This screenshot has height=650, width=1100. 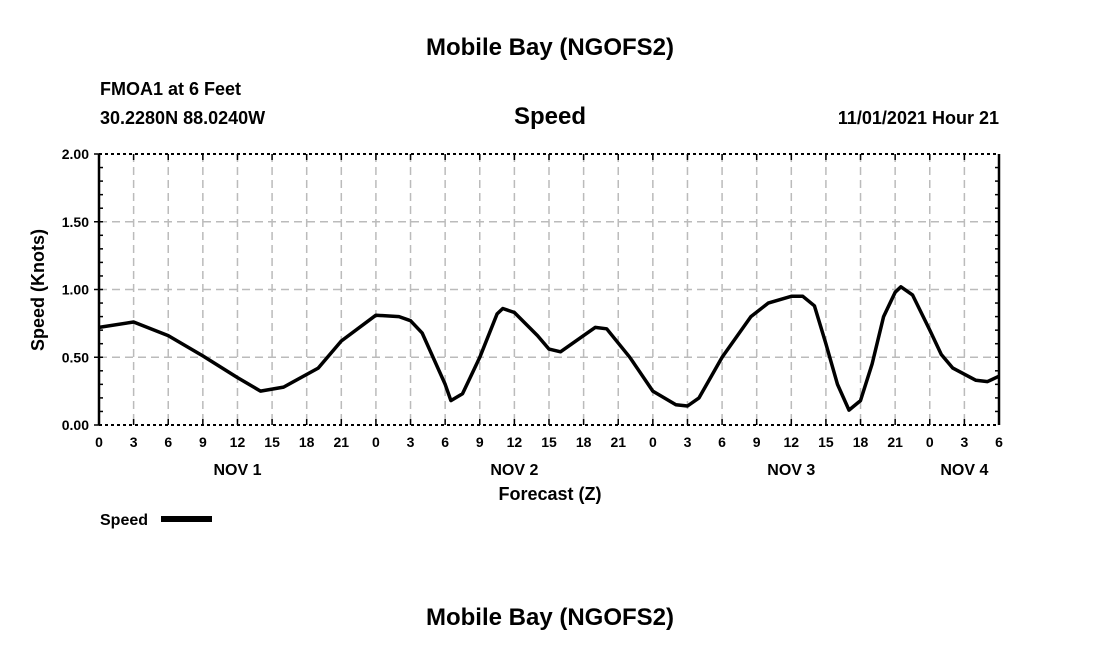 What do you see at coordinates (550, 47) in the screenshot?
I see `page-title: Mobile Bay (NGOFS2)` at bounding box center [550, 47].